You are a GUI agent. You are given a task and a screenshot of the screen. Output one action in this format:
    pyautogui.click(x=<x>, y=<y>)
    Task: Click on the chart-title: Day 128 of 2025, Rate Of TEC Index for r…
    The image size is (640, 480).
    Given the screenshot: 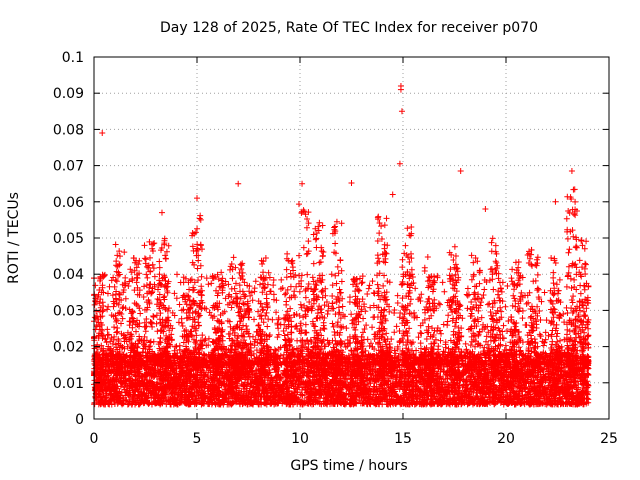 What is the action you would take?
    pyautogui.click(x=349, y=28)
    